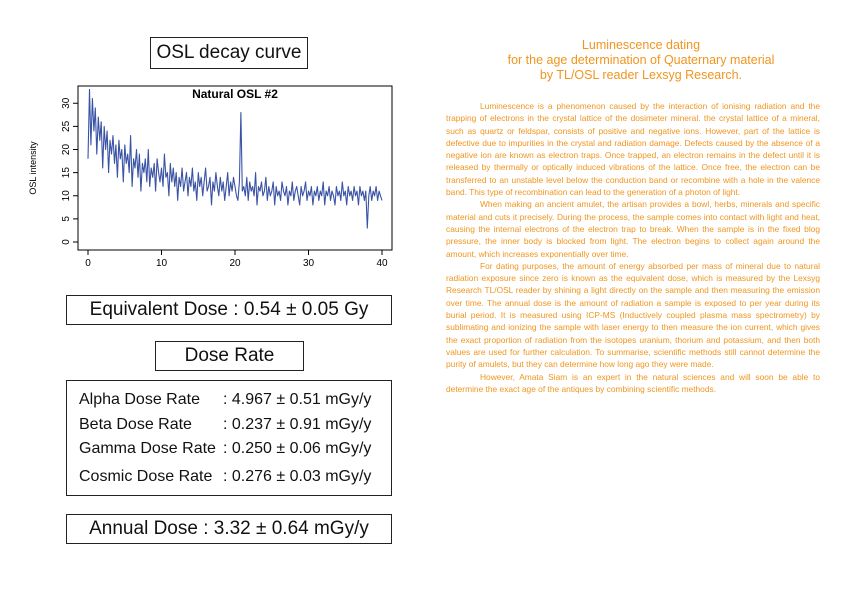 The image size is (842, 595). I want to click on chart-heading-box: OSL decay curve, so click(229, 53).